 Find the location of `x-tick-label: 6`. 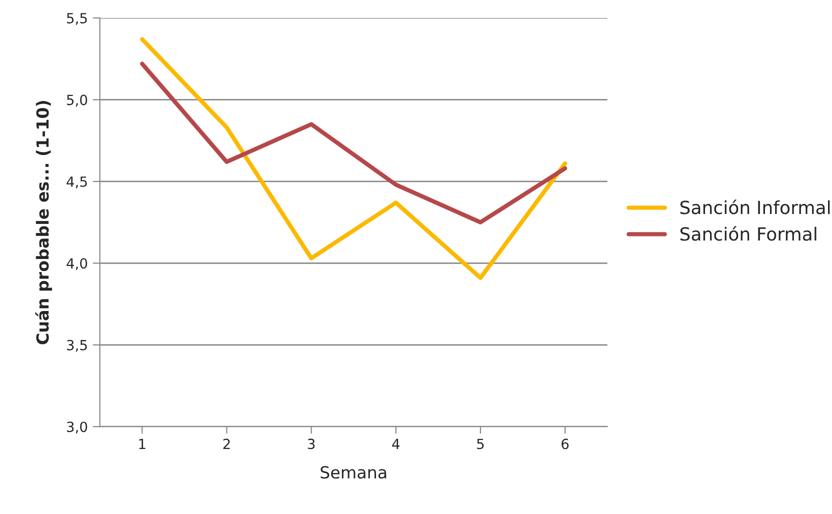

x-tick-label: 6 is located at coordinates (565, 444).